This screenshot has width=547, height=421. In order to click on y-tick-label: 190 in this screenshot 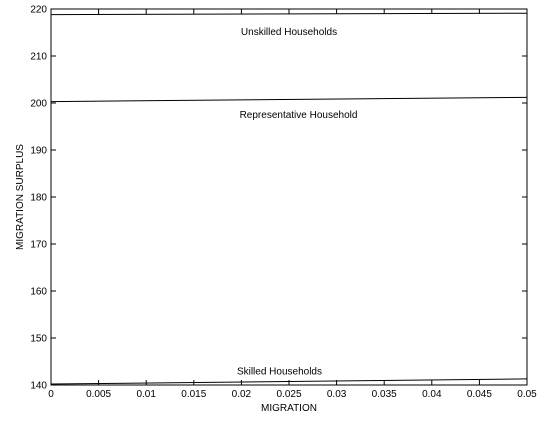, I will do `click(38, 151)`.